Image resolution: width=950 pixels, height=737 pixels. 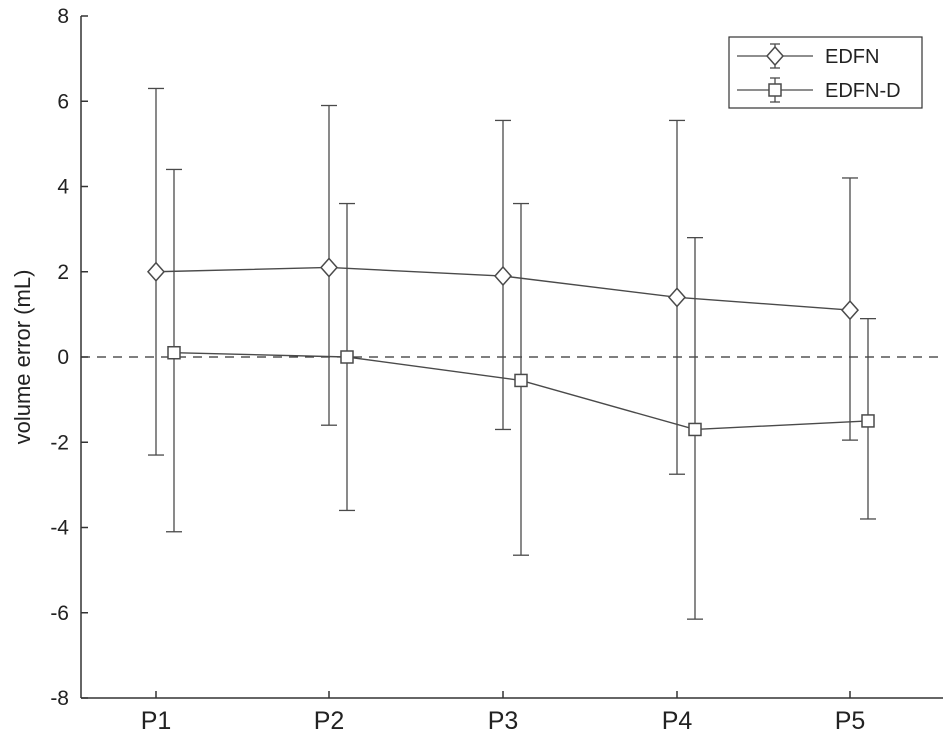 What do you see at coordinates (22, 357) in the screenshot?
I see `y-axis-title: volume error (mL)` at bounding box center [22, 357].